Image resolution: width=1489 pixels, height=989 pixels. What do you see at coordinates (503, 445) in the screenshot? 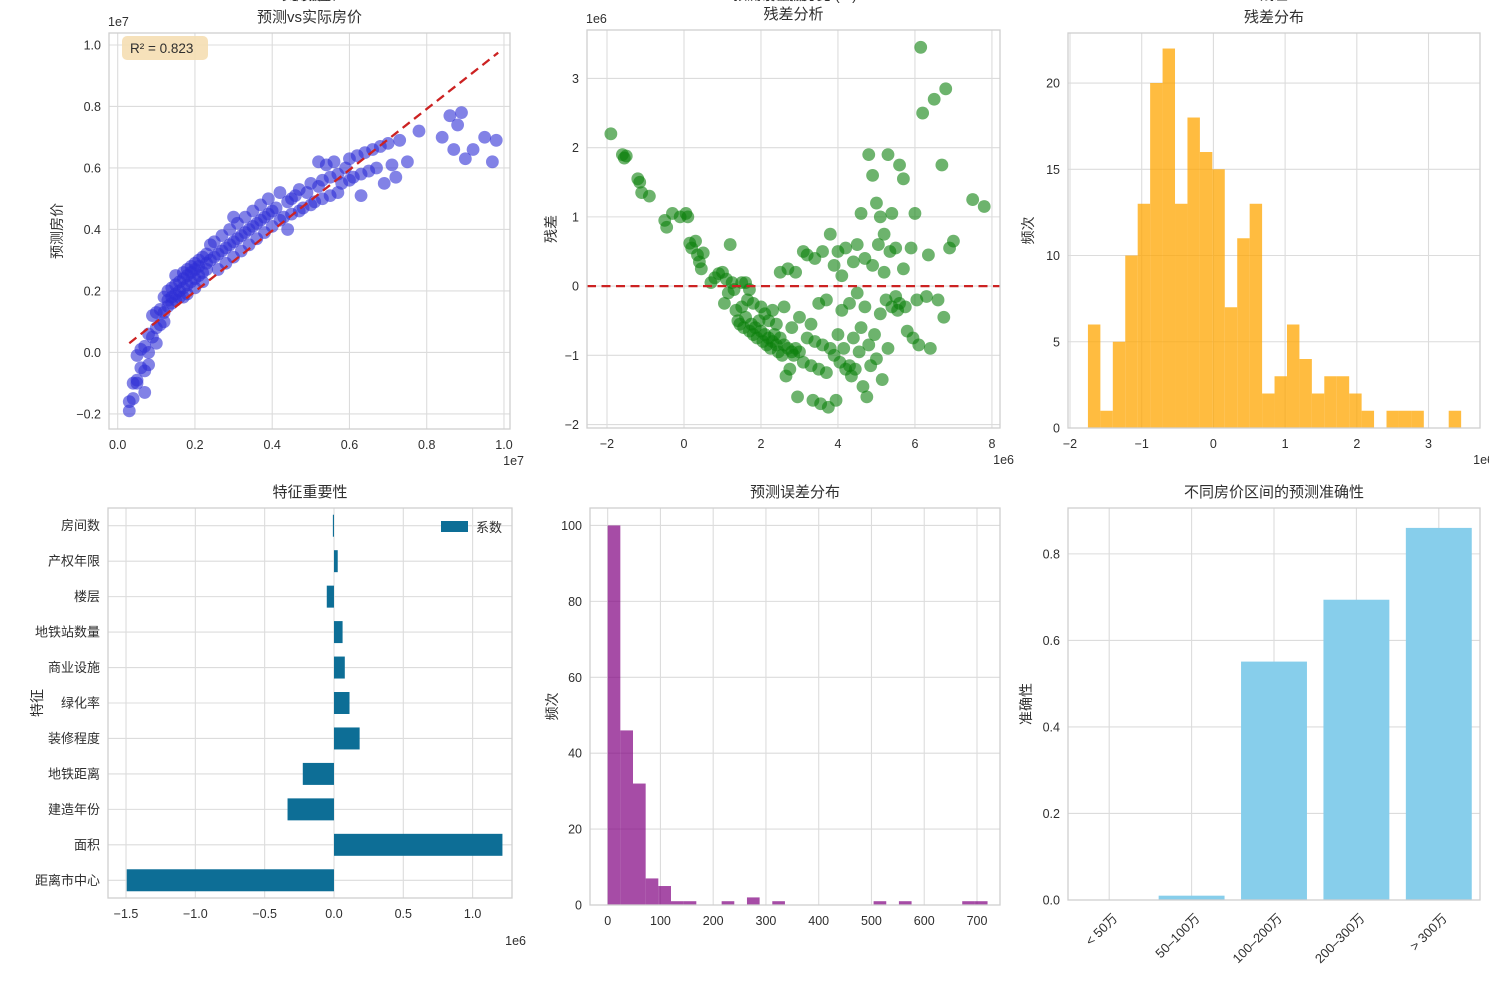
I see `x-tick: 1.0` at bounding box center [503, 445].